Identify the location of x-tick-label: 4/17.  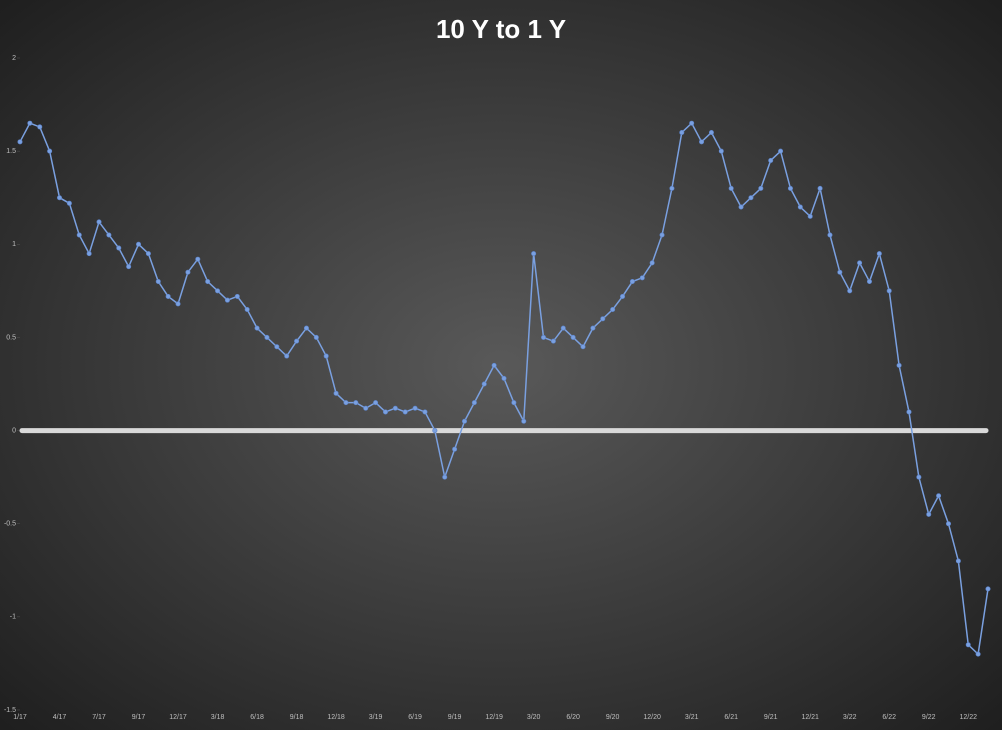
(60, 717).